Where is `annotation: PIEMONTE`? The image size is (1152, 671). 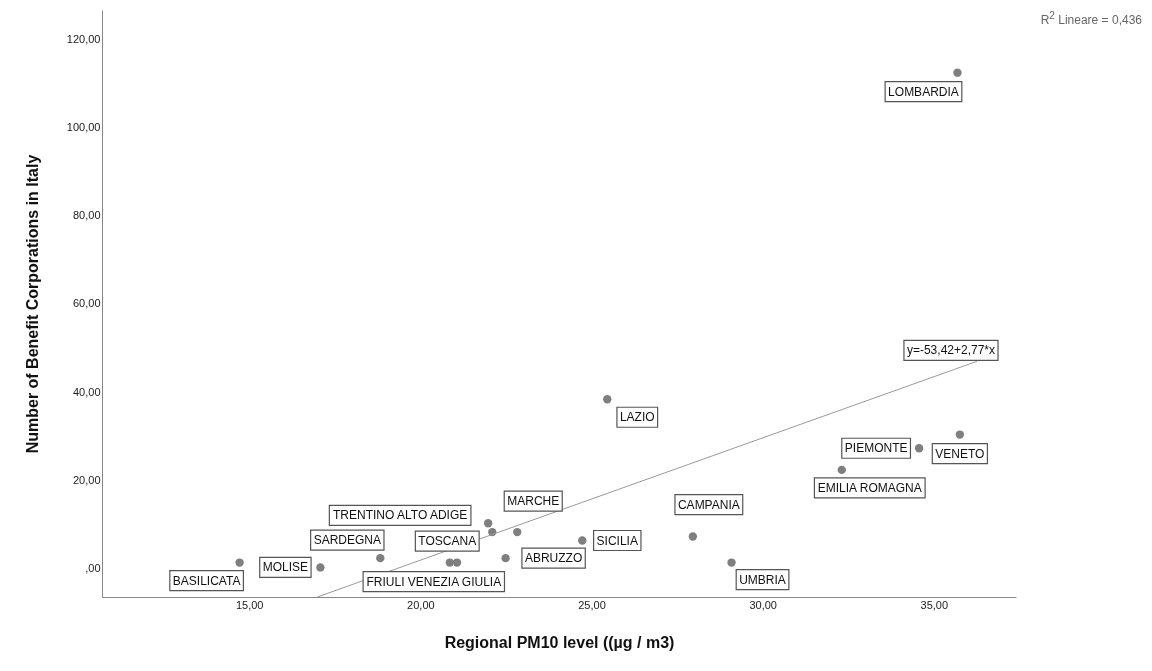 annotation: PIEMONTE is located at coordinates (876, 448).